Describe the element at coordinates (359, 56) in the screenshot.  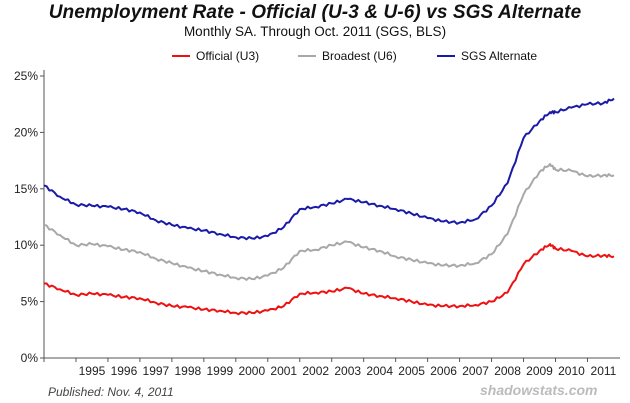
I see `legend-label-broadest-u6: Broadest (U6)` at that location.